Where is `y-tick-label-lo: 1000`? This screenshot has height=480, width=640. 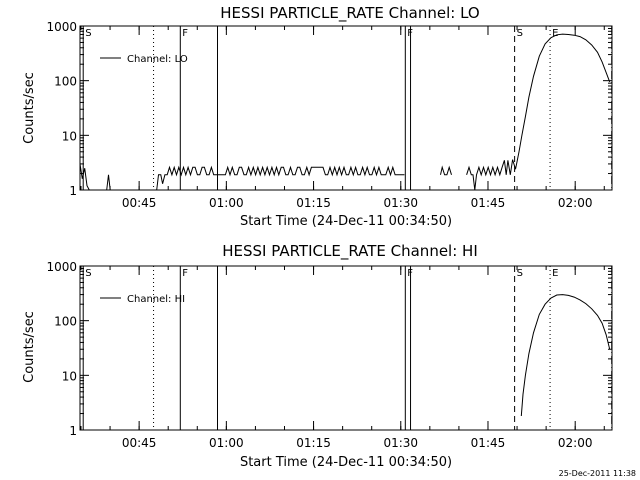 y-tick-label-lo: 1000 is located at coordinates (61, 27).